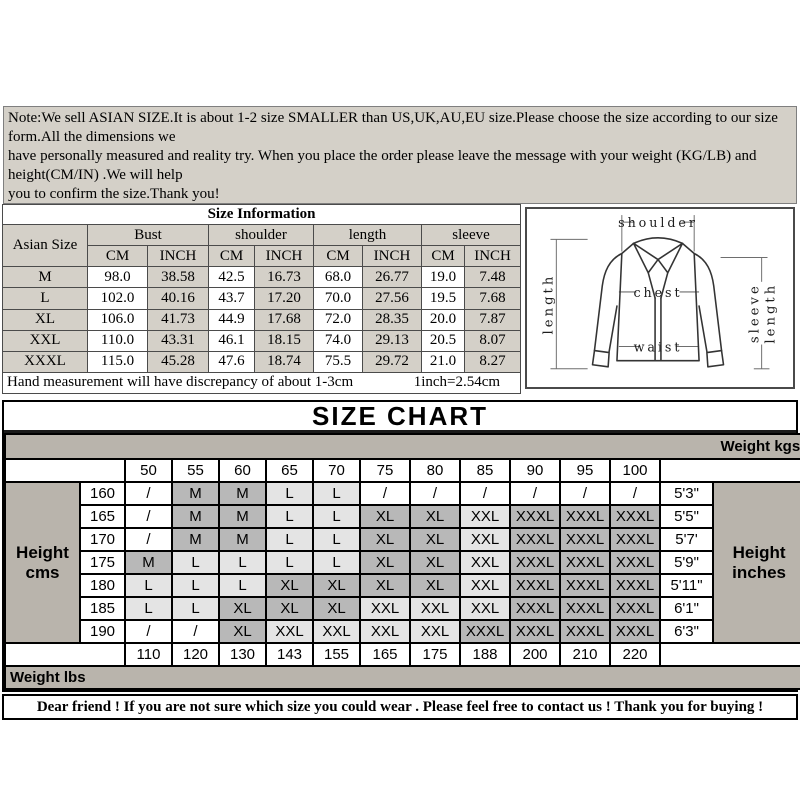 Image resolution: width=800 pixels, height=800 pixels. What do you see at coordinates (402, 631) in the screenshot?
I see `height-row: 190// XL XXL XXL XXL XXL XXXL XXXL XXXL XXXL 6'3"` at bounding box center [402, 631].